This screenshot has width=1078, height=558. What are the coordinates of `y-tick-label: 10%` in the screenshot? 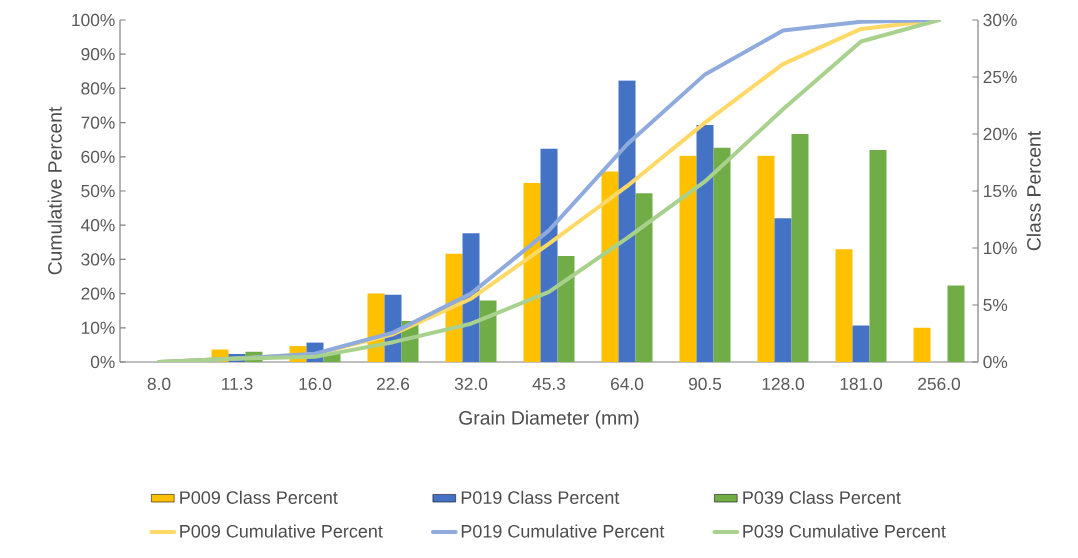 It's located at (98, 327).